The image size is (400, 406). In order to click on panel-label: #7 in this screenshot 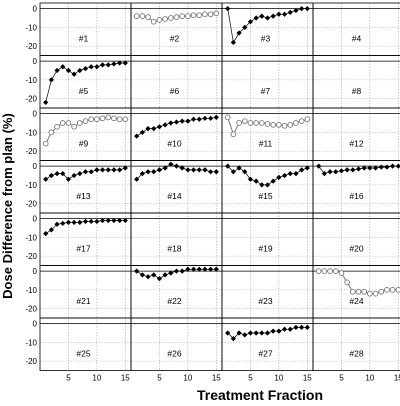, I will do `click(266, 91)`.